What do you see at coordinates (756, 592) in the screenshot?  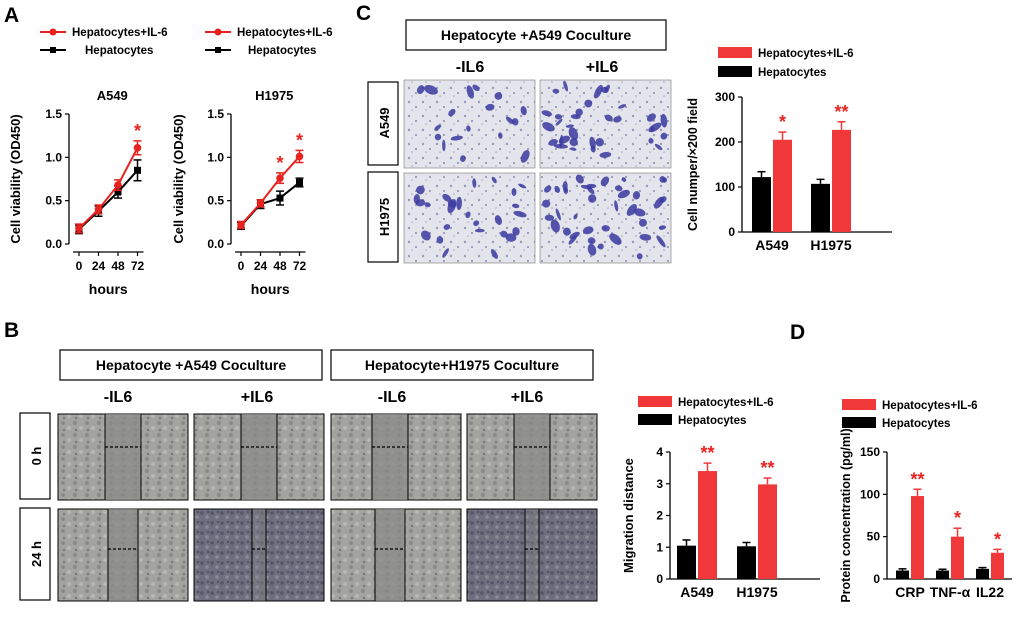 I see `x-tick-label: H1975` at bounding box center [756, 592].